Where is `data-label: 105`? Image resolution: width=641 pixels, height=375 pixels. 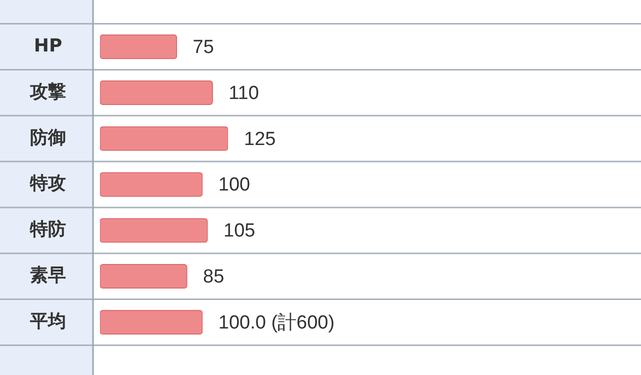 data-label: 105 is located at coordinates (240, 231).